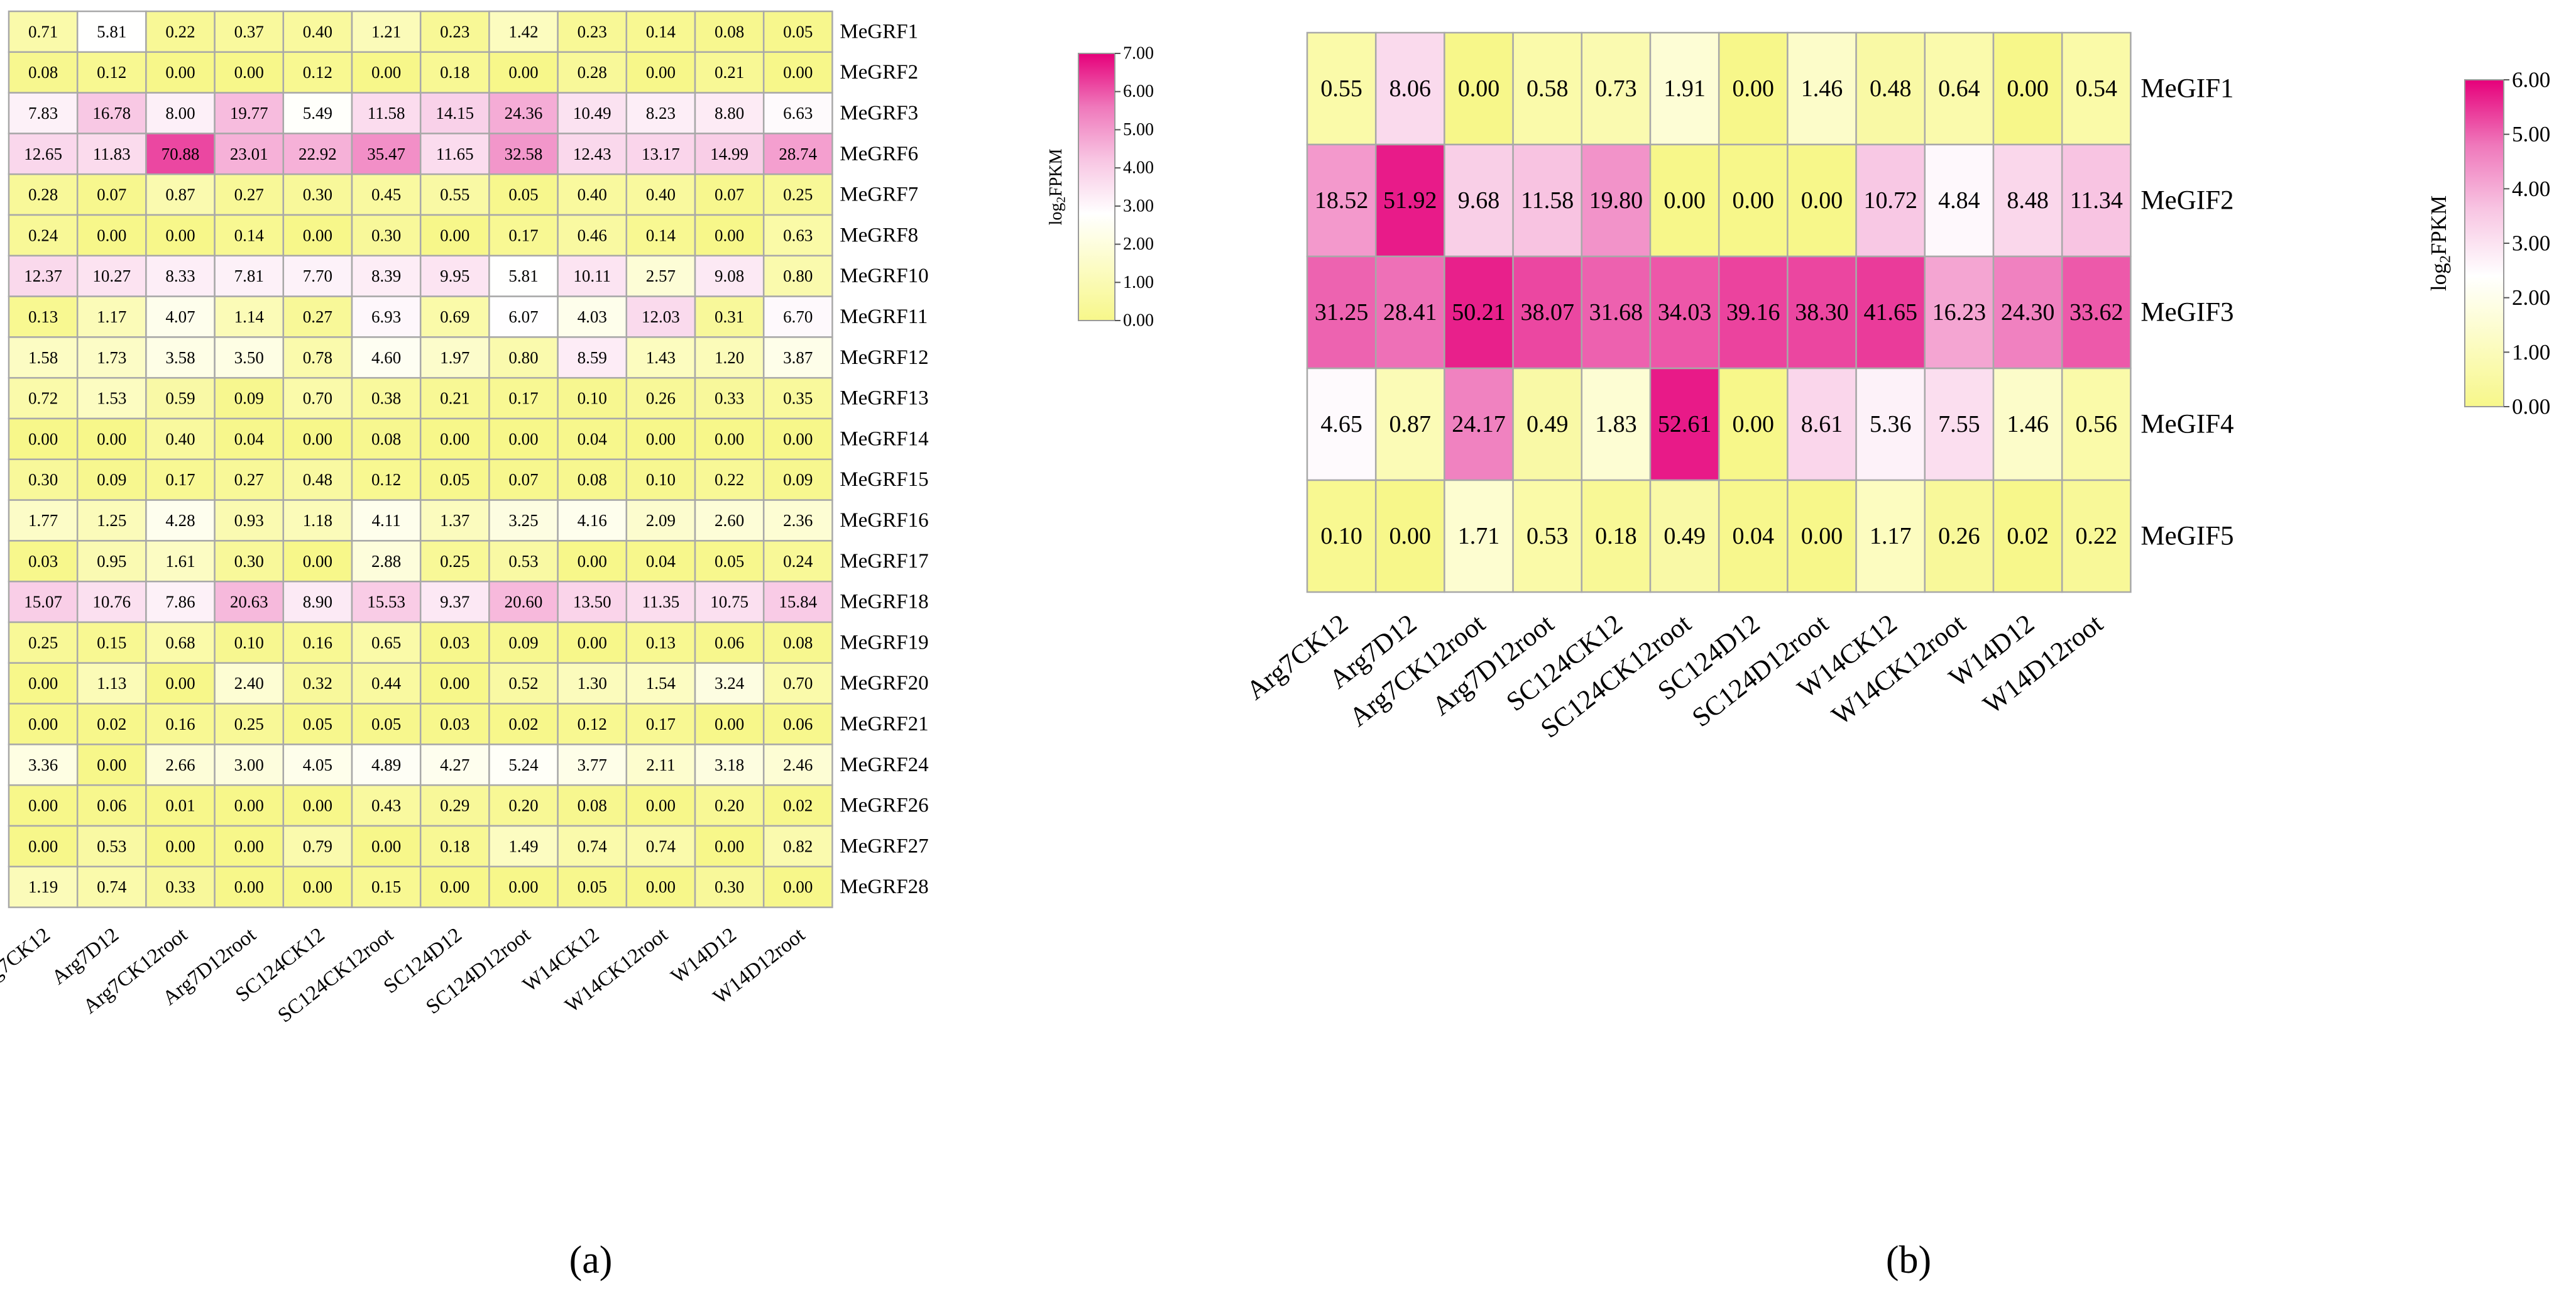 The height and width of the screenshot is (1296, 2576). What do you see at coordinates (317, 275) in the screenshot?
I see `cell-value: 7.70` at bounding box center [317, 275].